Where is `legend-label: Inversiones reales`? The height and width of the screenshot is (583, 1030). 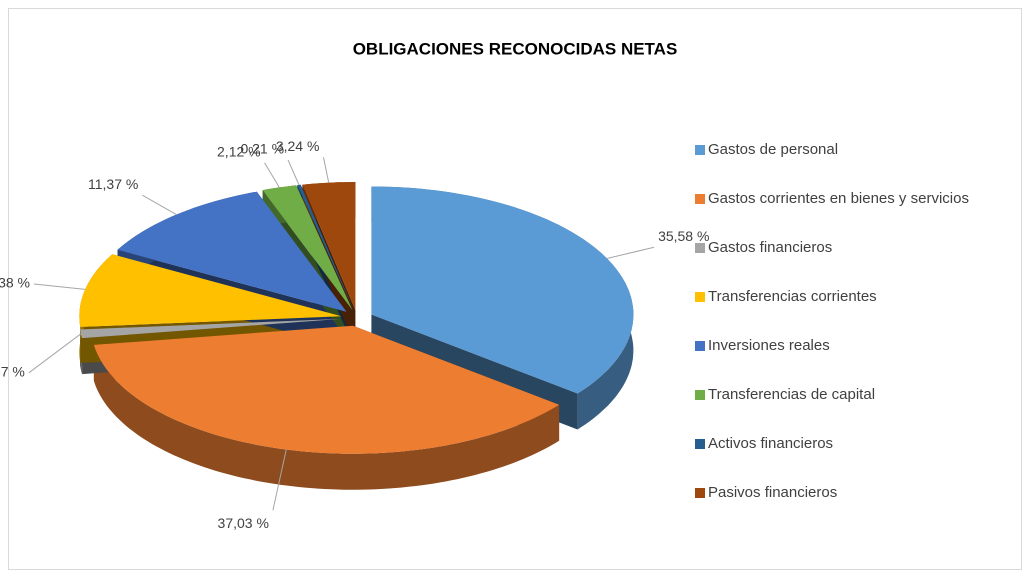 legend-label: Inversiones reales is located at coordinates (769, 345).